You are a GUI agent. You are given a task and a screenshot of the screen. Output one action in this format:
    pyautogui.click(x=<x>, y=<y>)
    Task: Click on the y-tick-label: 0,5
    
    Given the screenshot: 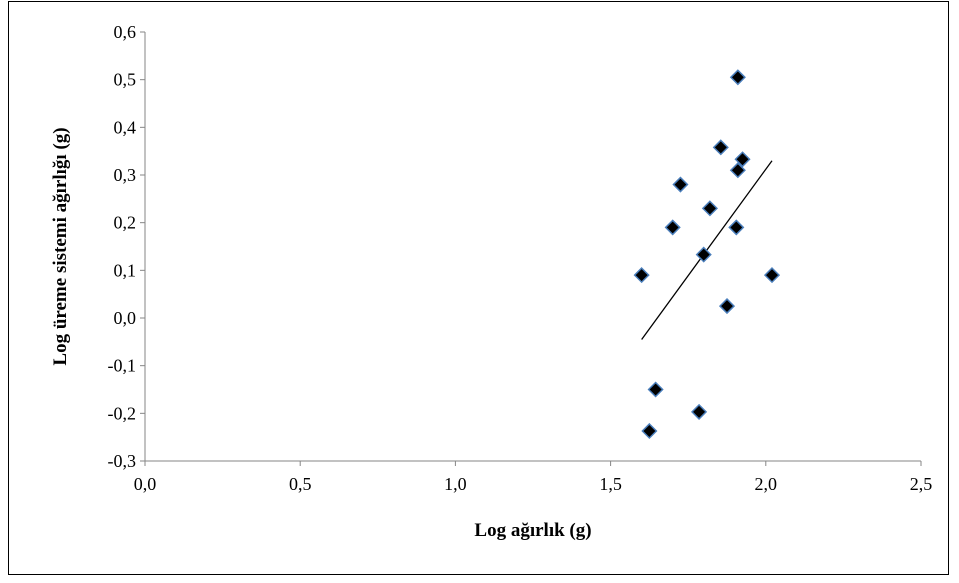 What is the action you would take?
    pyautogui.click(x=125, y=80)
    